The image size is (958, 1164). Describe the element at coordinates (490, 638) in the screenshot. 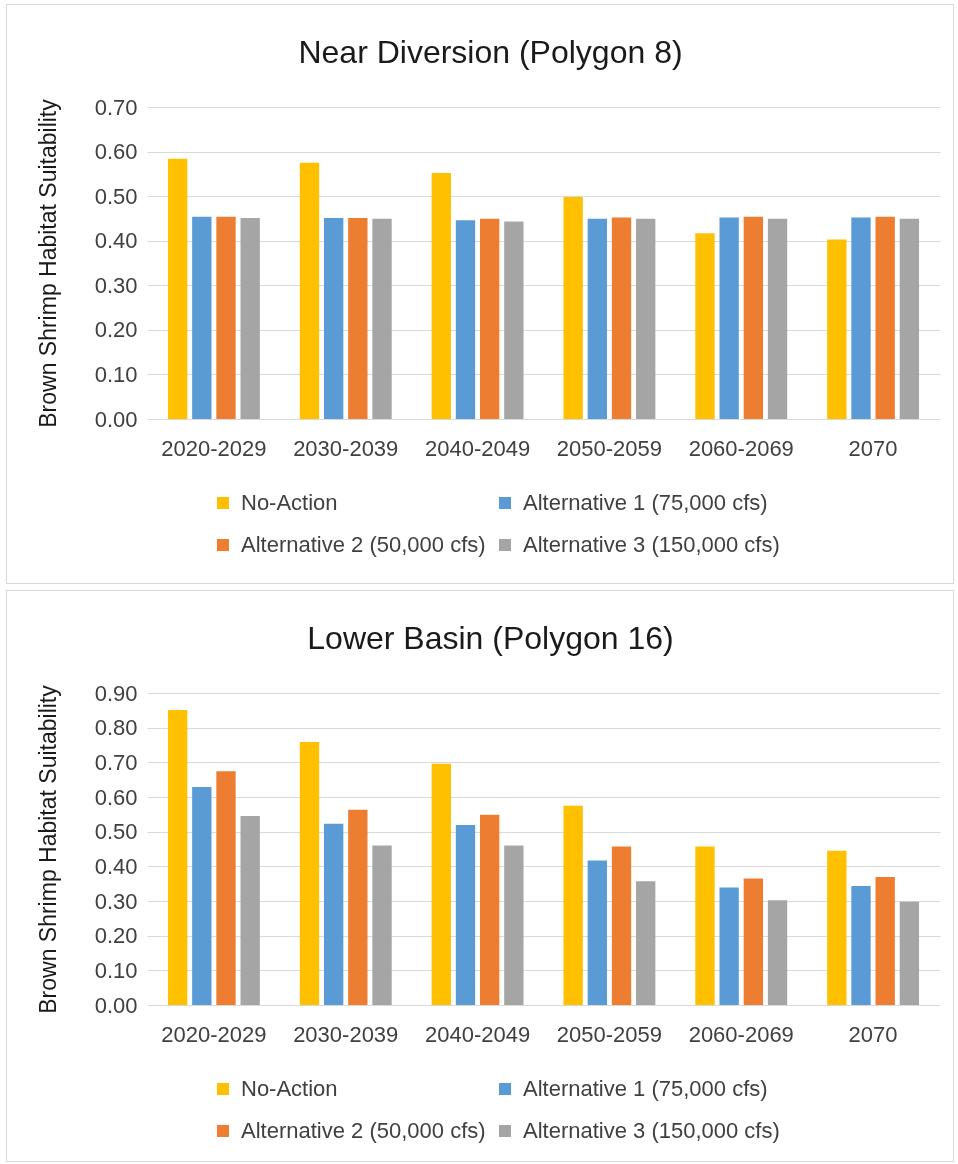

I see `chart-title: Lower Basin (Polygon 16)` at that location.